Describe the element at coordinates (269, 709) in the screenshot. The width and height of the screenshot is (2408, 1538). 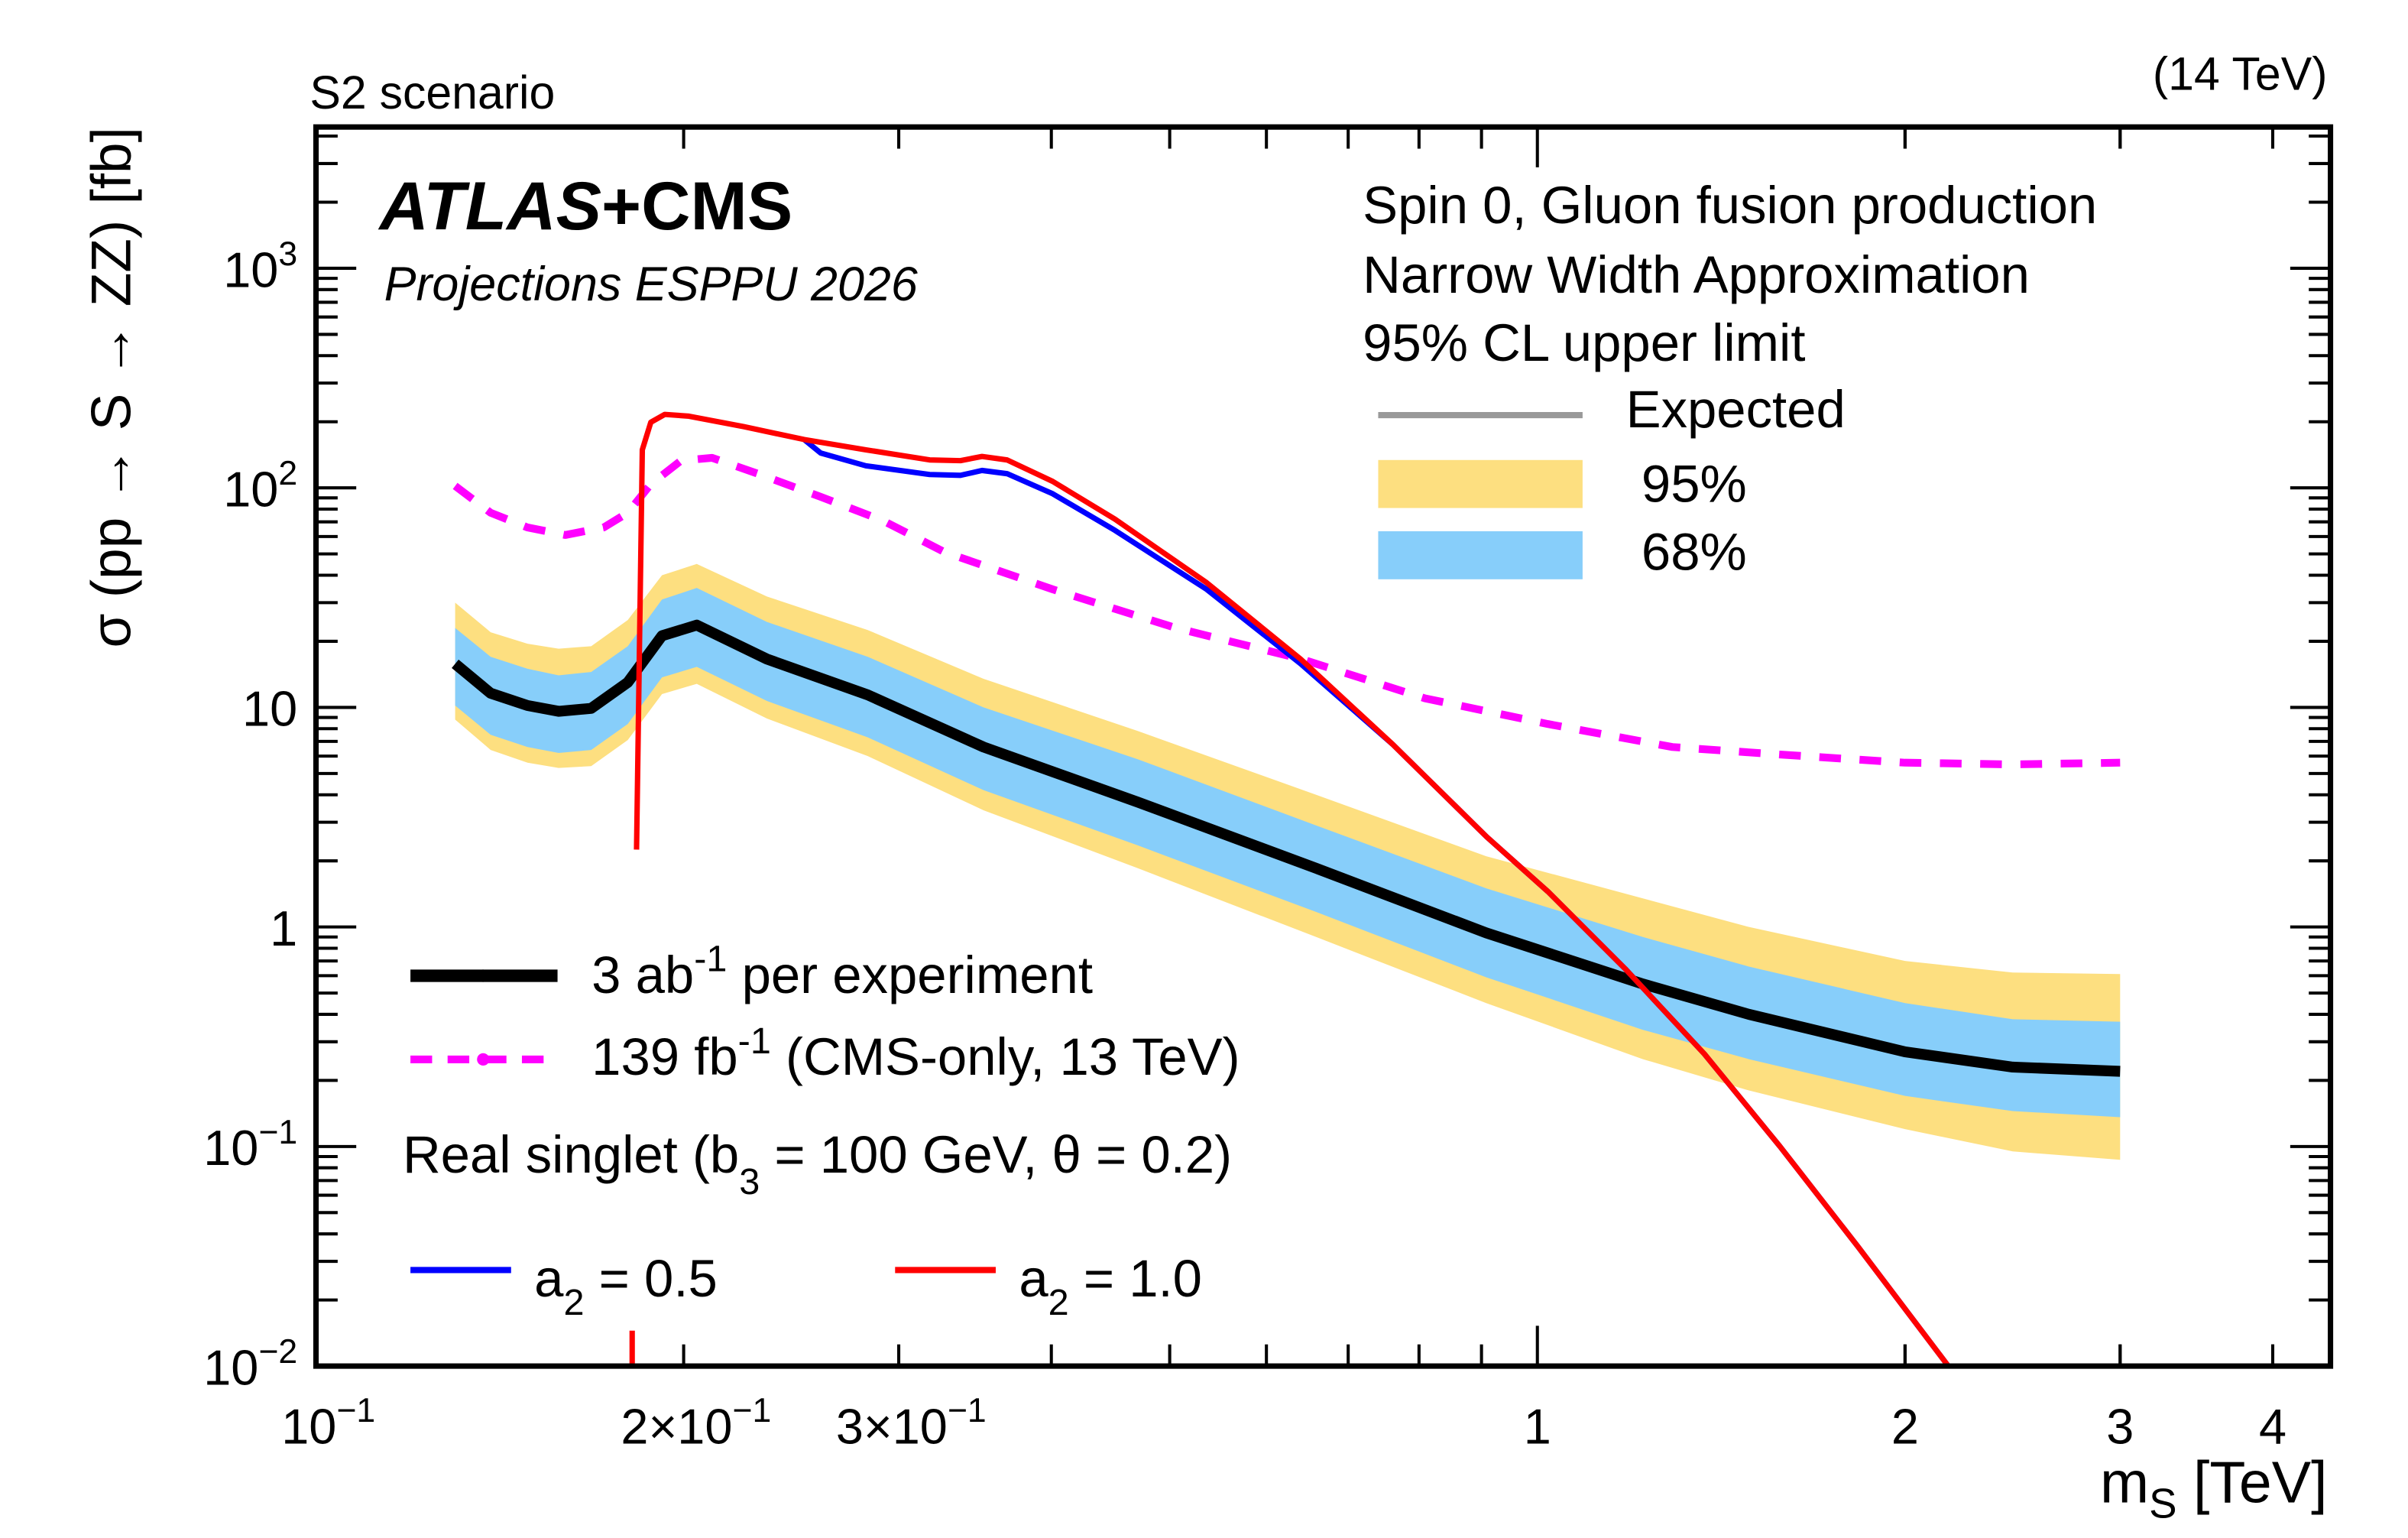
I see `y-tick-label: 10` at that location.